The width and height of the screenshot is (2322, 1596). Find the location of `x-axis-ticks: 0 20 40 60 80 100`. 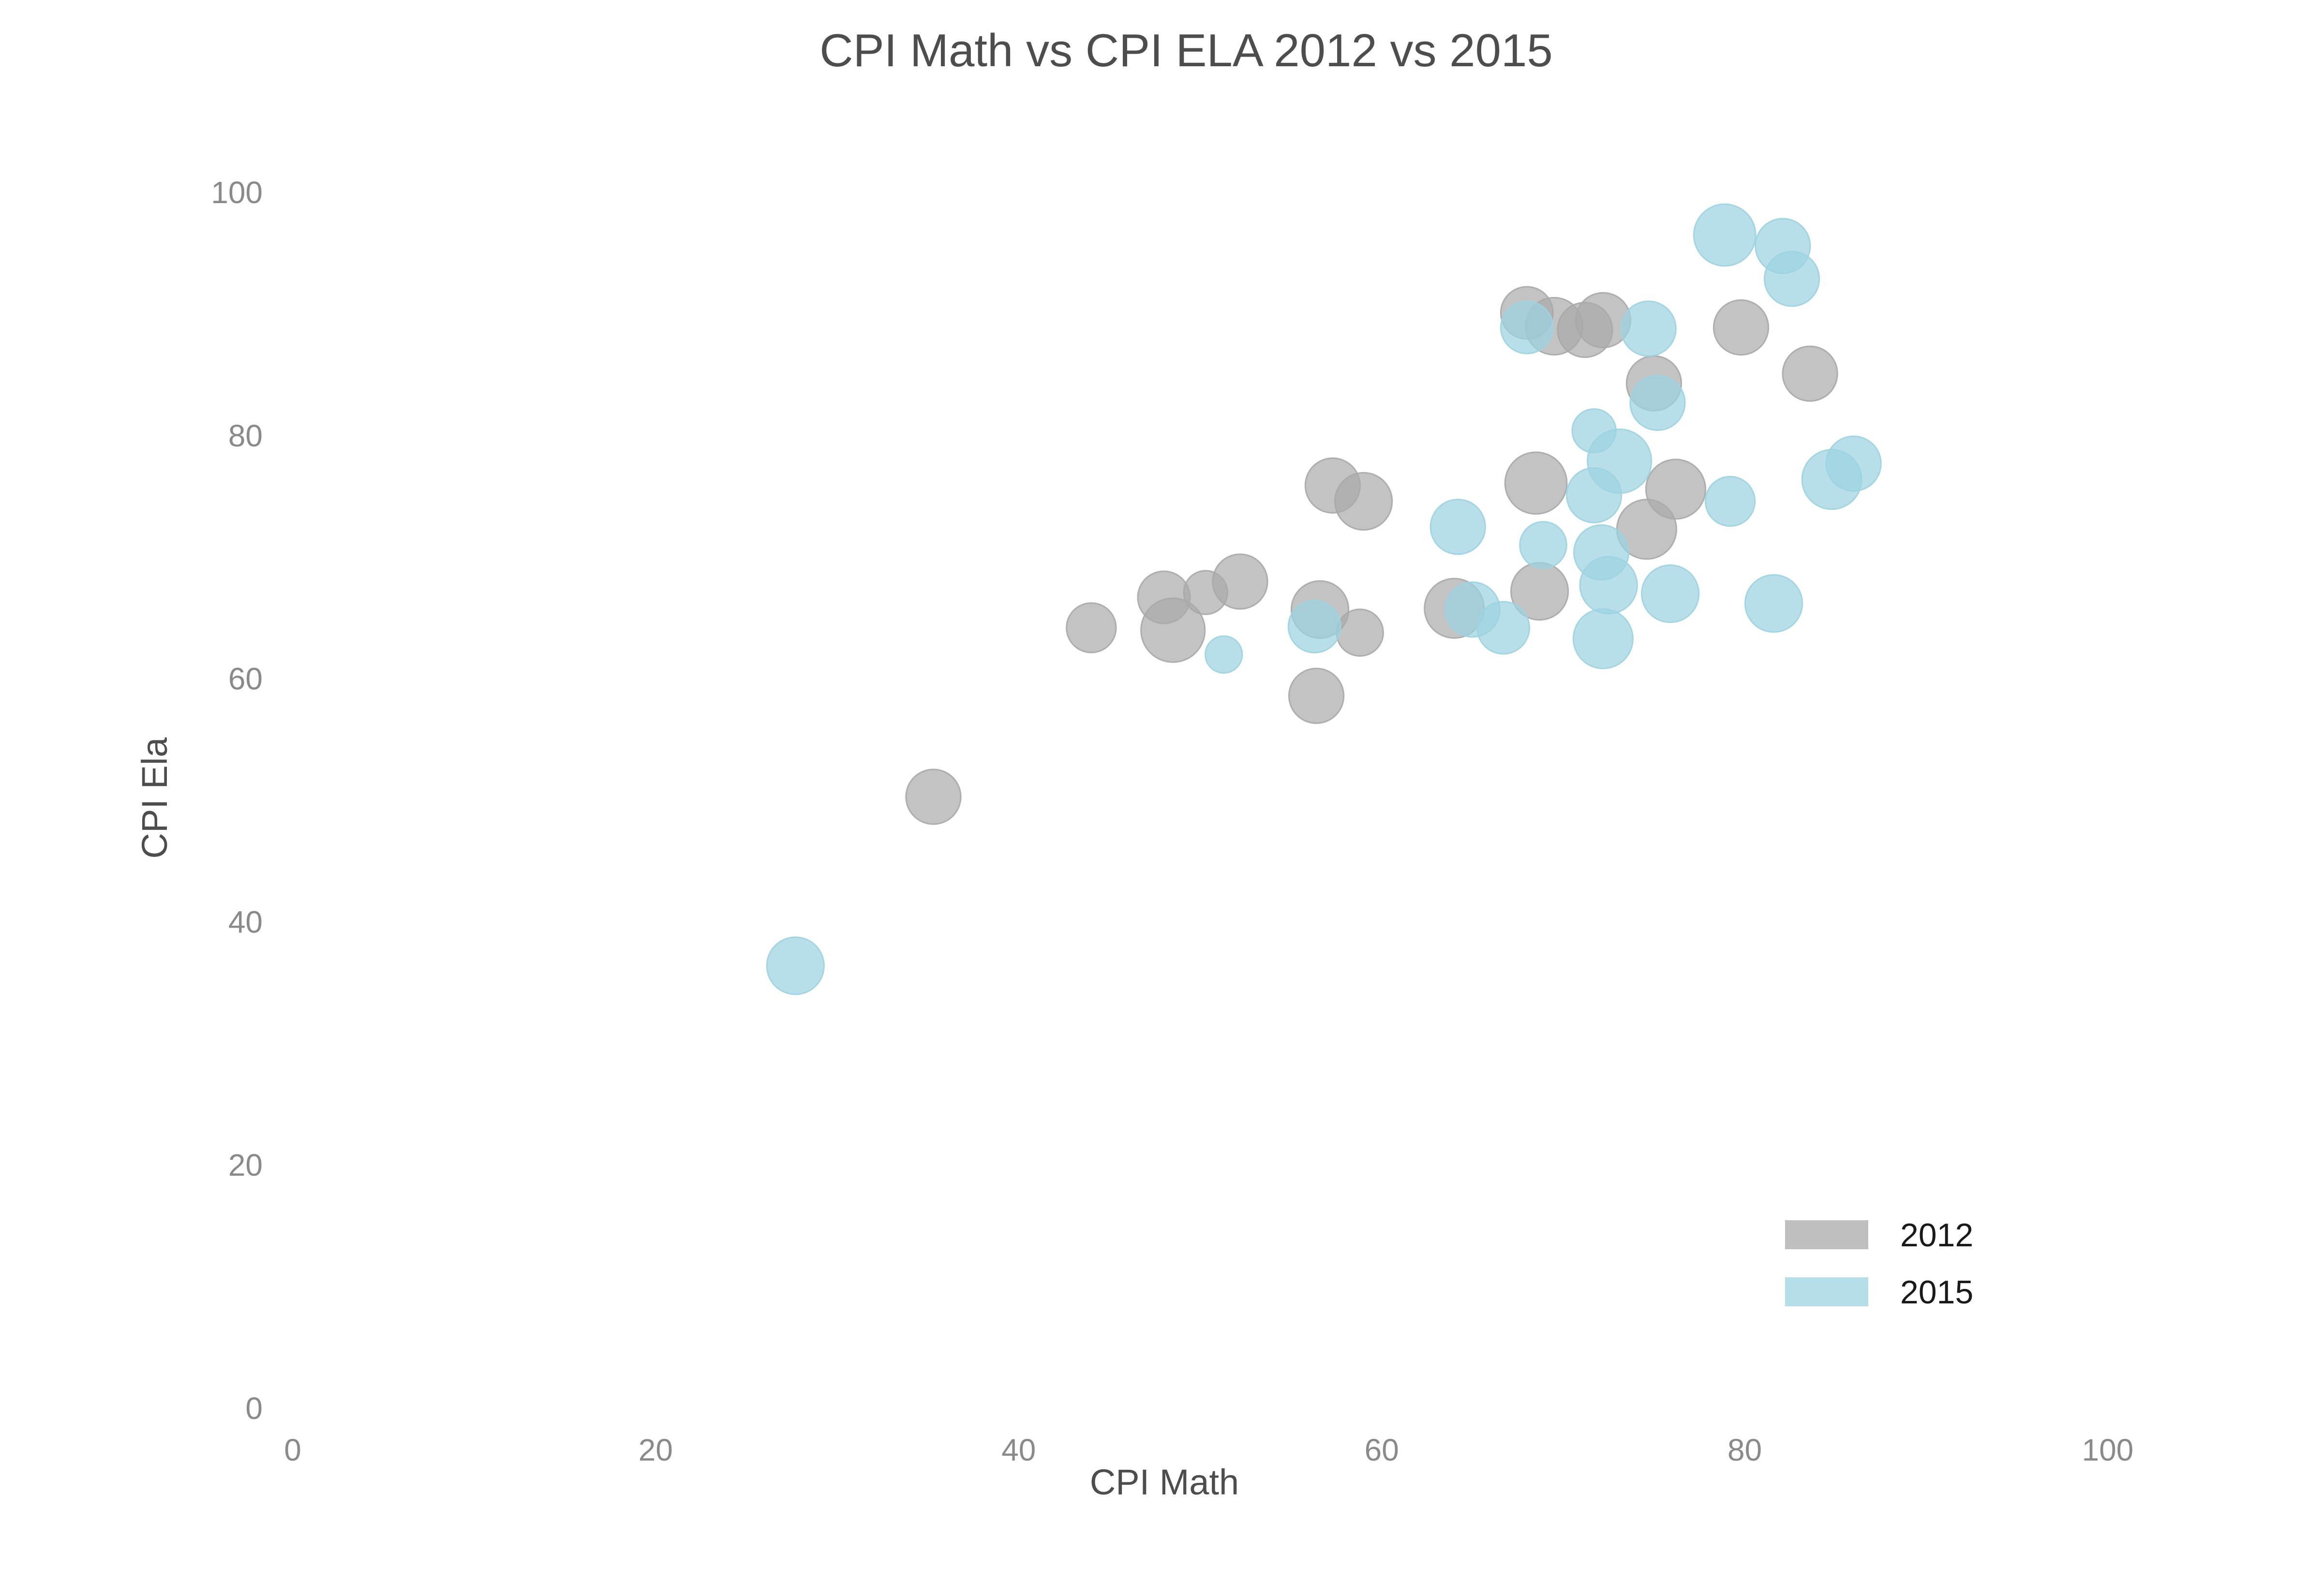

x-axis-ticks: 0 20 40 60 80 100 is located at coordinates (1208, 1450).